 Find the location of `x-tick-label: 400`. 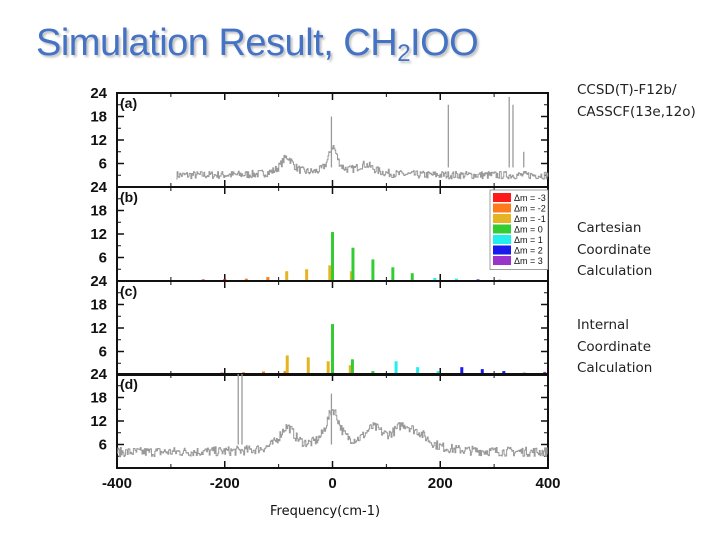

x-tick-label: 400 is located at coordinates (547, 483).